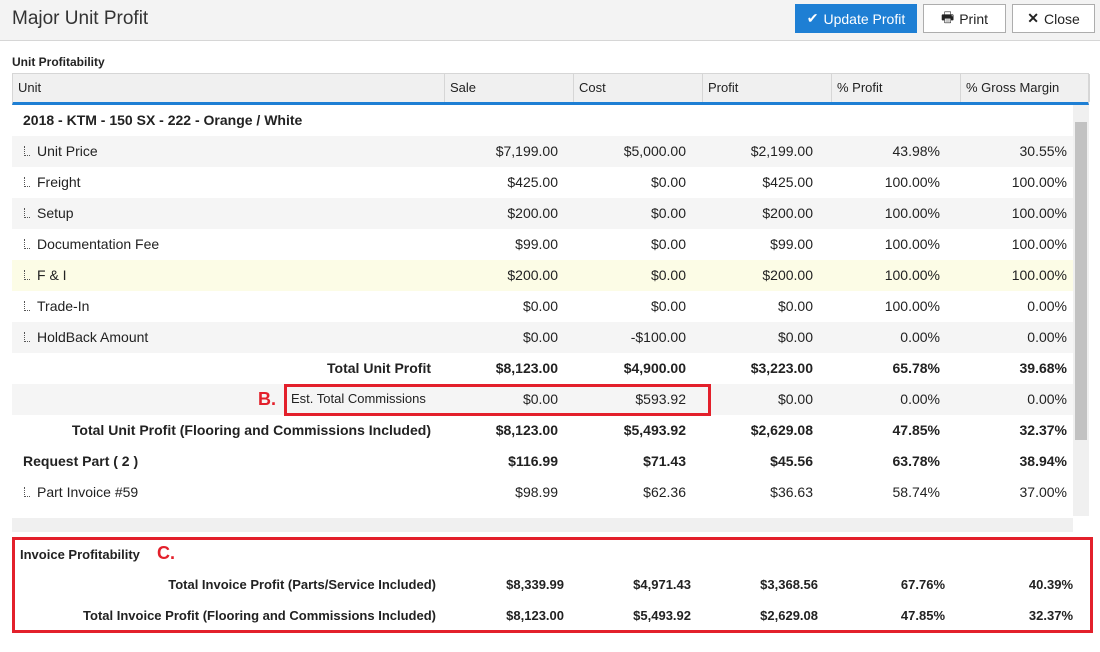 Image resolution: width=1100 pixels, height=652 pixels. Describe the element at coordinates (789, 584) in the screenshot. I see `cell-value: $3,368.56` at that location.